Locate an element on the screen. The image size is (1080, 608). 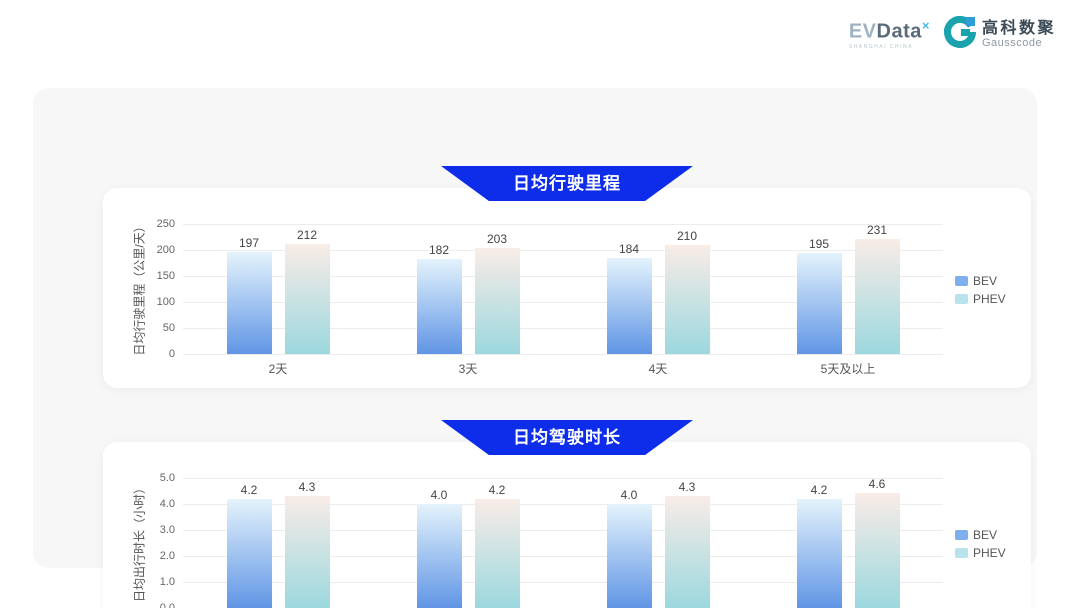
y-tick-label: 5.0 is located at coordinates (167, 478).